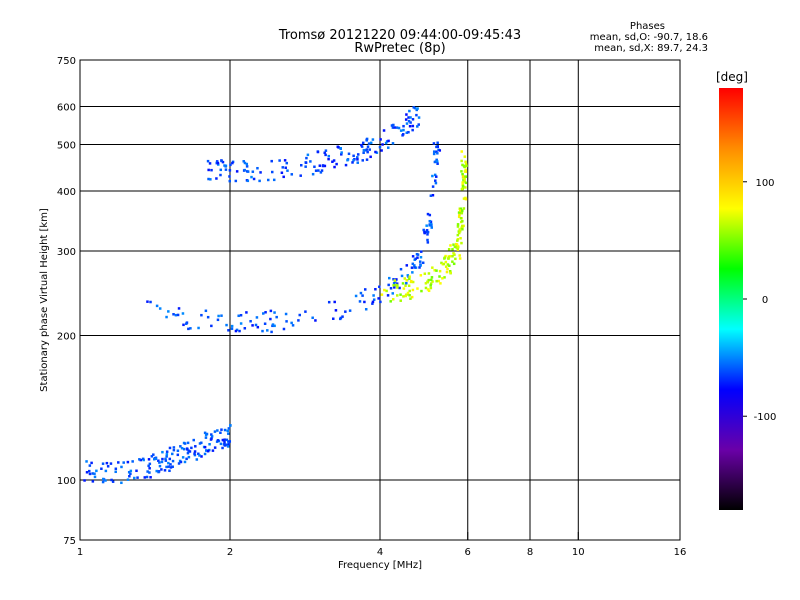 The height and width of the screenshot is (600, 800). Describe the element at coordinates (530, 552) in the screenshot. I see `x-tick-label: 8` at that location.